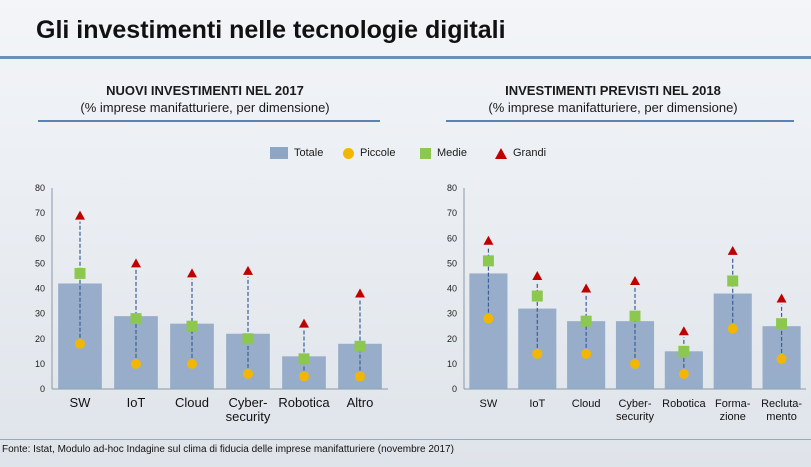  Describe the element at coordinates (40, 364) in the screenshot. I see `left-y-tick-label: 10` at that location.